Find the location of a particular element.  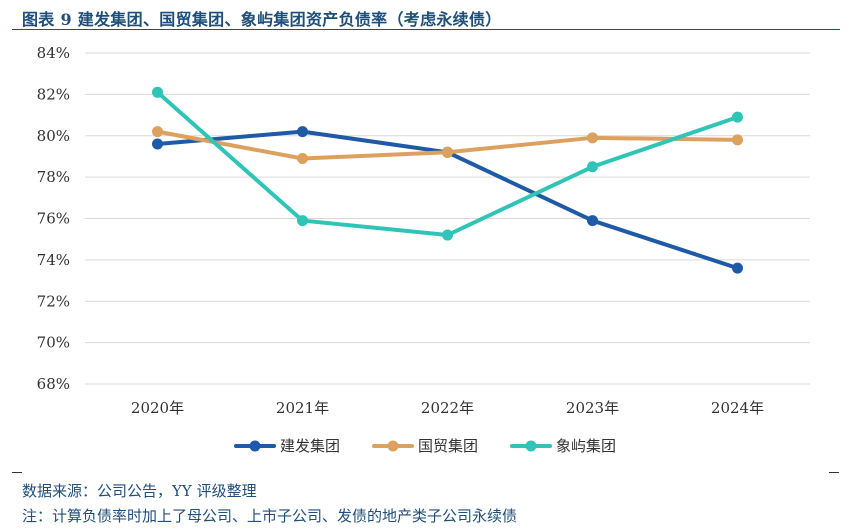

legend-label: 建发集团 is located at coordinates (310, 446).